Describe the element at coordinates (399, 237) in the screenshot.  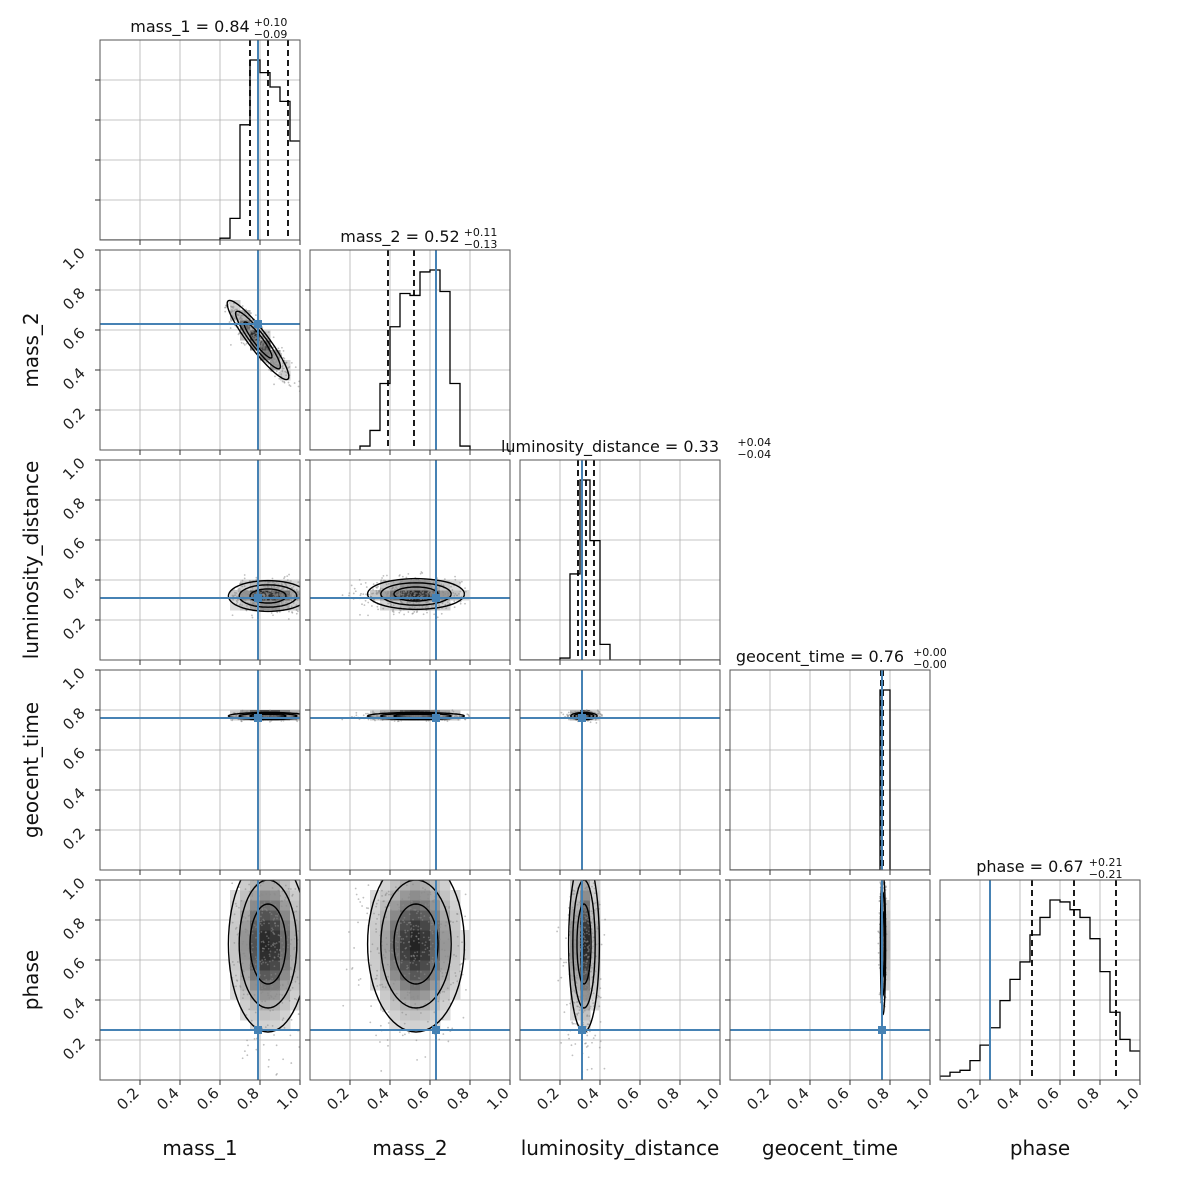
I see `panel-title: mass_2 = 0.52` at that location.